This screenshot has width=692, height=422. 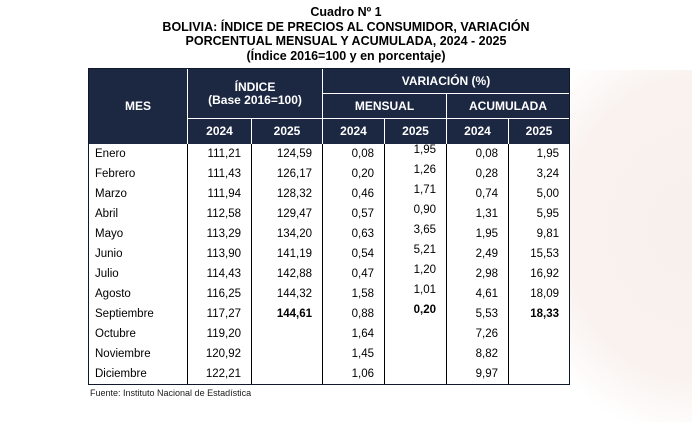 I want to click on table-row: Octubre 119,20 1,64 7,26, so click(x=329, y=334).